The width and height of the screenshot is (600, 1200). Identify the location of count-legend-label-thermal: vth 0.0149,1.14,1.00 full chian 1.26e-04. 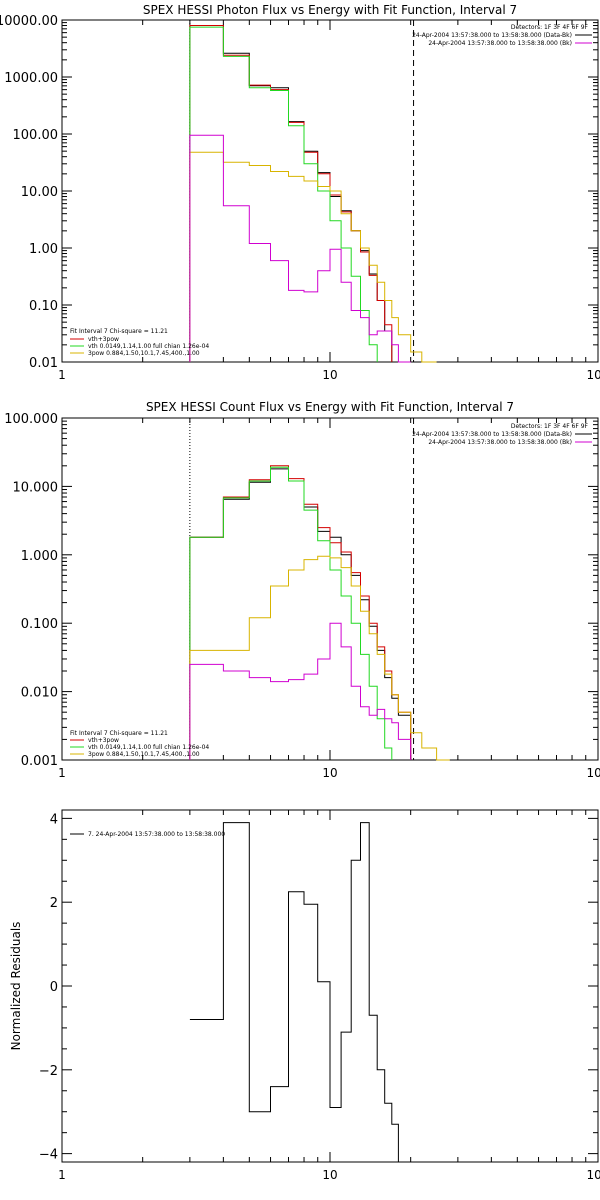
(148, 747).